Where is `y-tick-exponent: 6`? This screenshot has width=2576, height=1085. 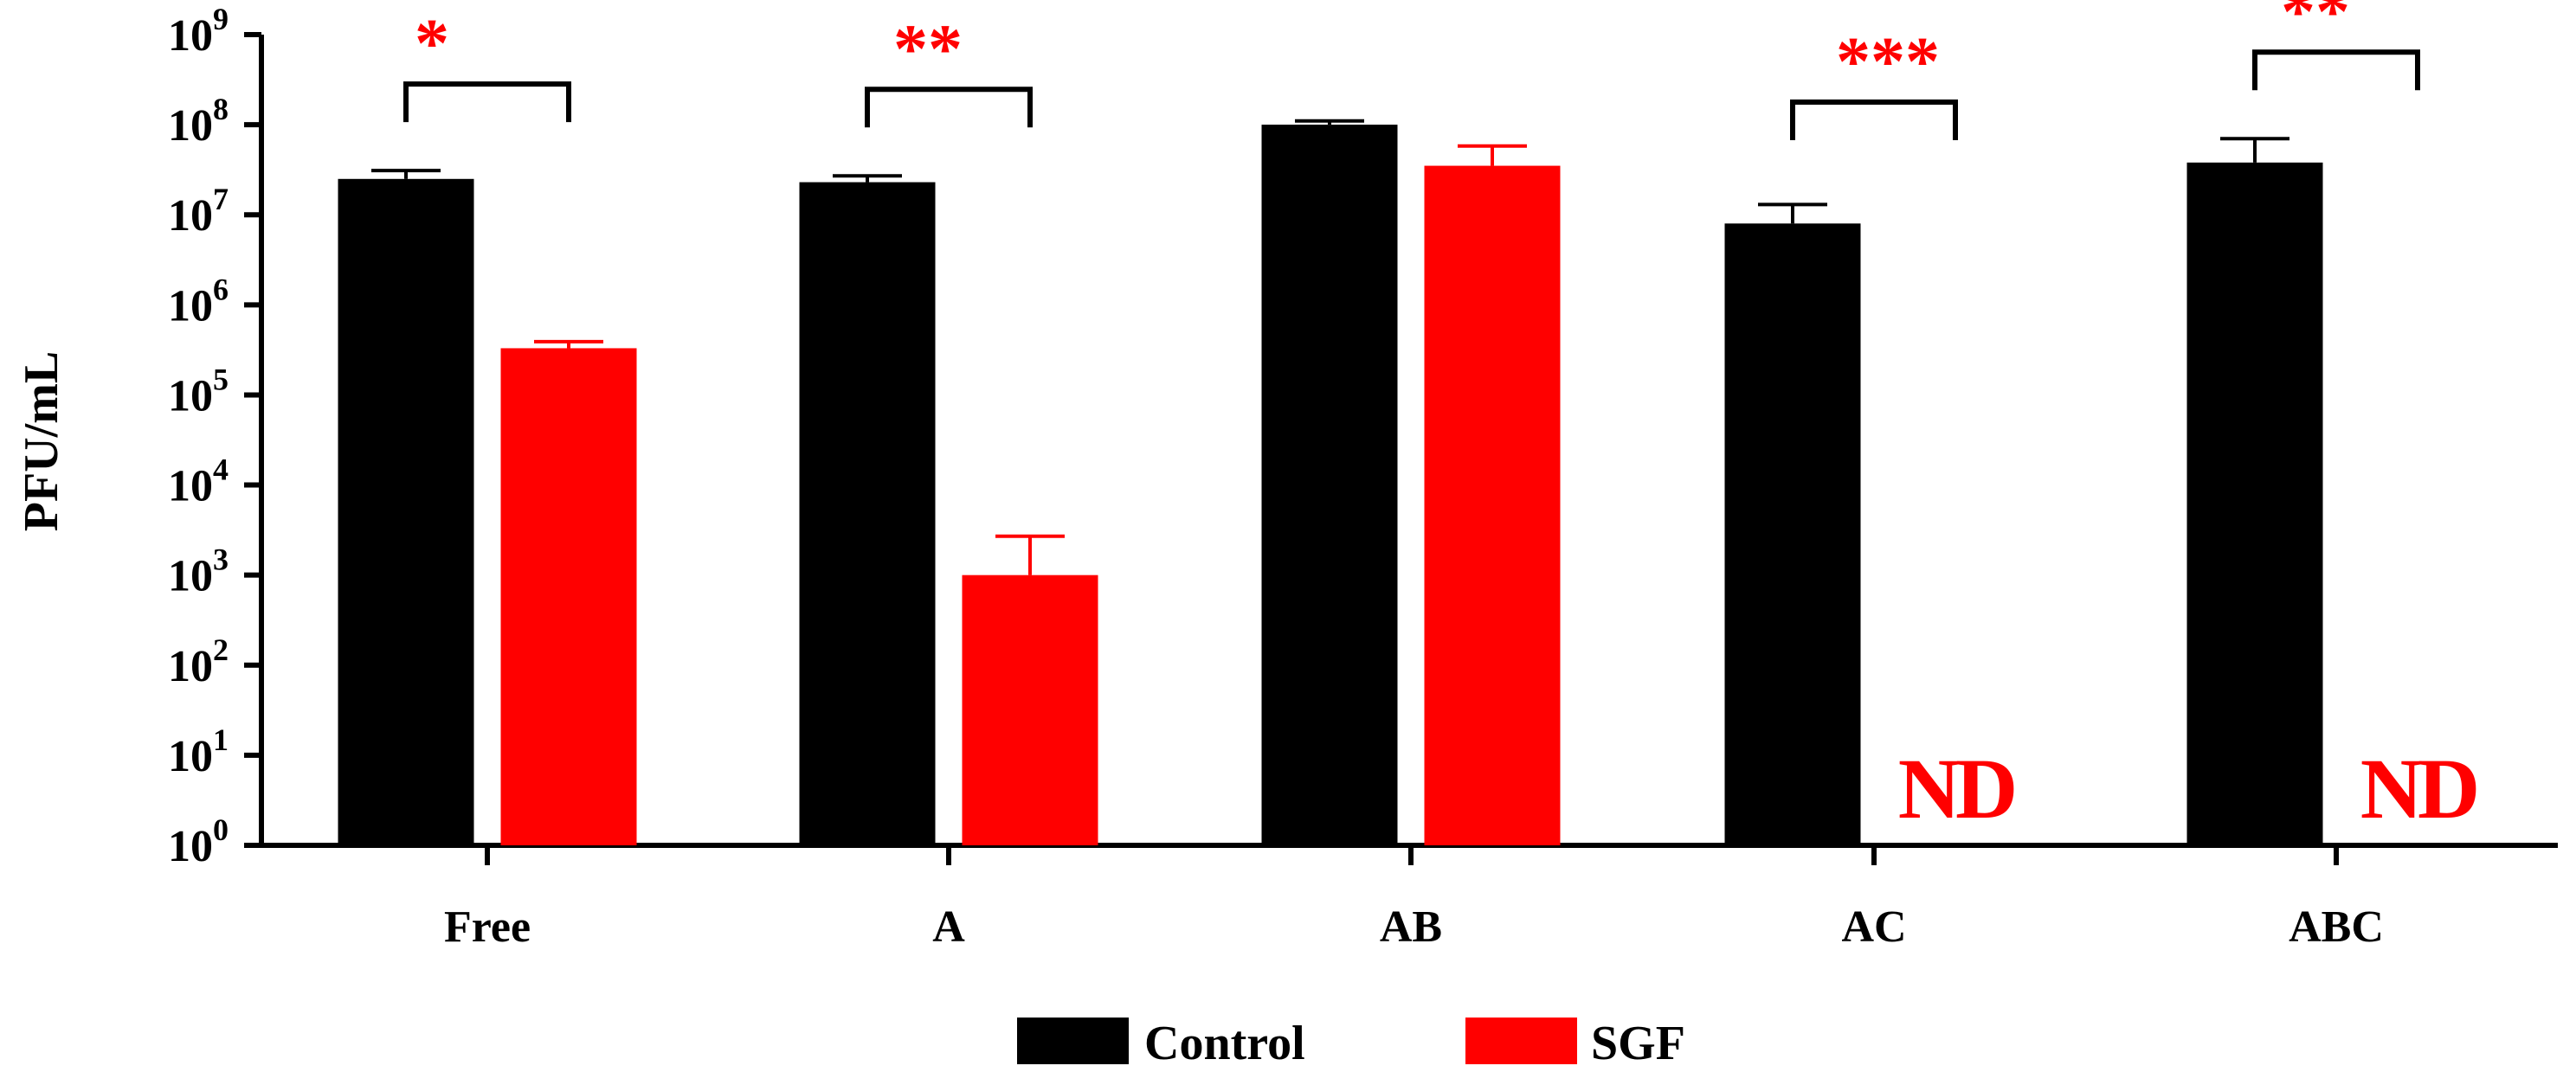
y-tick-exponent: 6 is located at coordinates (221, 289).